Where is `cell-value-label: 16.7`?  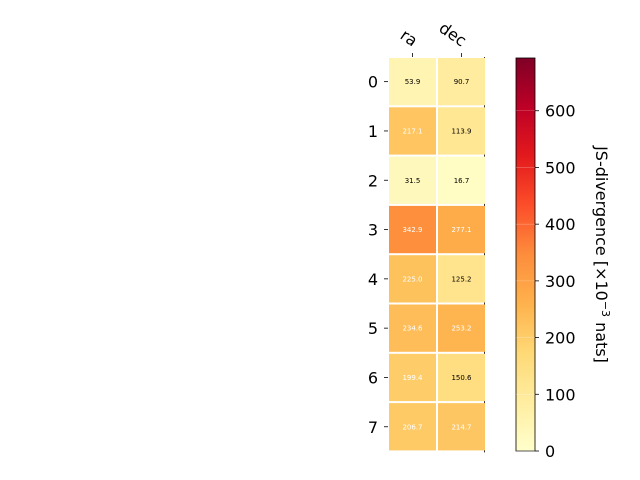
cell-value-label: 16.7 is located at coordinates (462, 181).